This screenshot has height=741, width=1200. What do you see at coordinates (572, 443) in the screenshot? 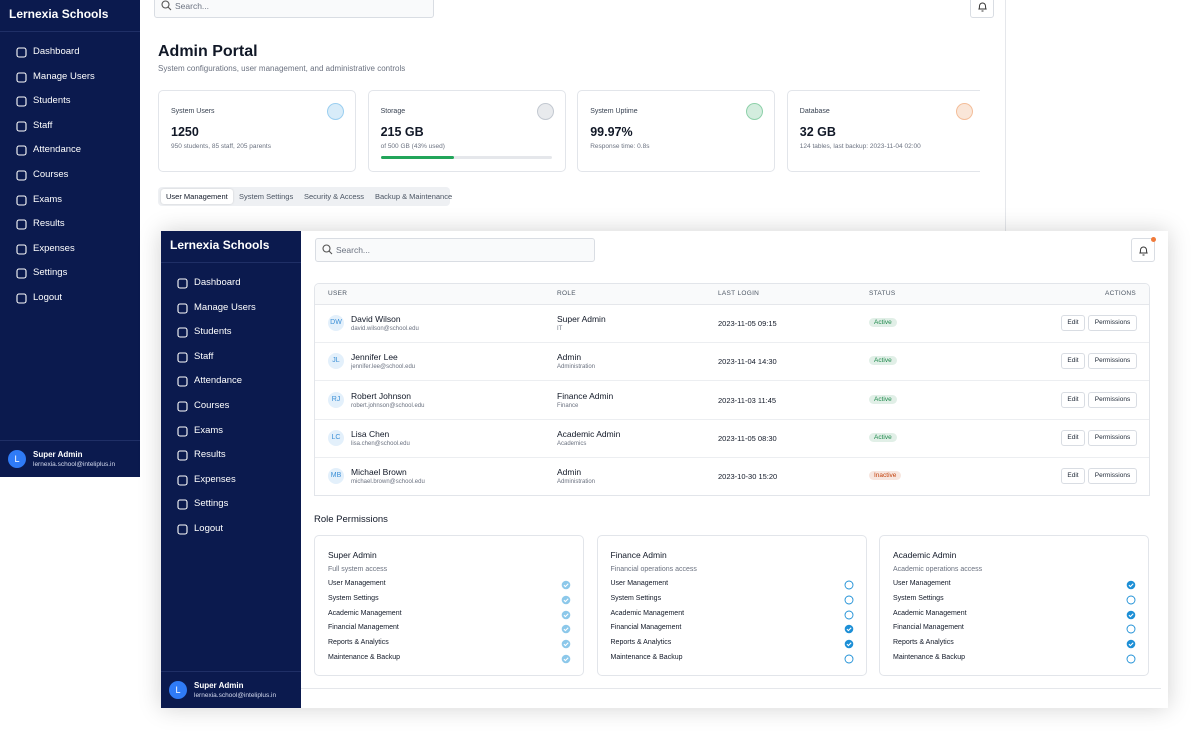
I see `user-department: Academics` at bounding box center [572, 443].